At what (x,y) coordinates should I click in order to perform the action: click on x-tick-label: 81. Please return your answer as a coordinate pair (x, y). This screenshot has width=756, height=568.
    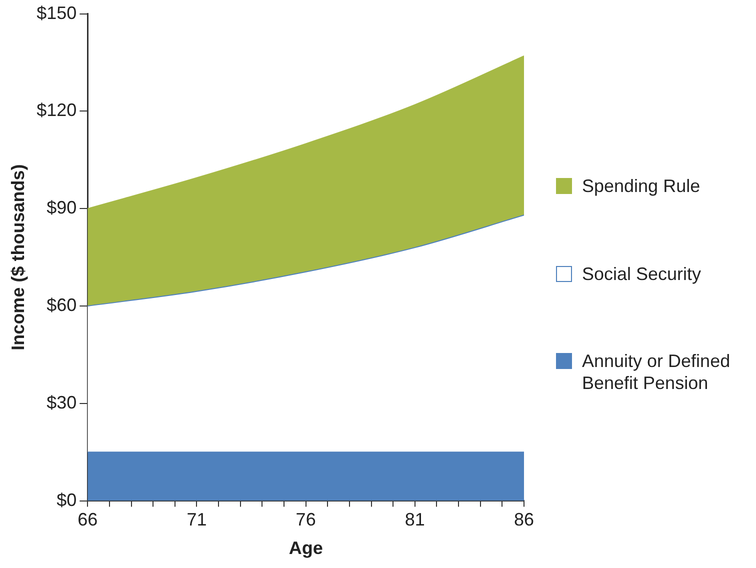
    Looking at the image, I should click on (414, 520).